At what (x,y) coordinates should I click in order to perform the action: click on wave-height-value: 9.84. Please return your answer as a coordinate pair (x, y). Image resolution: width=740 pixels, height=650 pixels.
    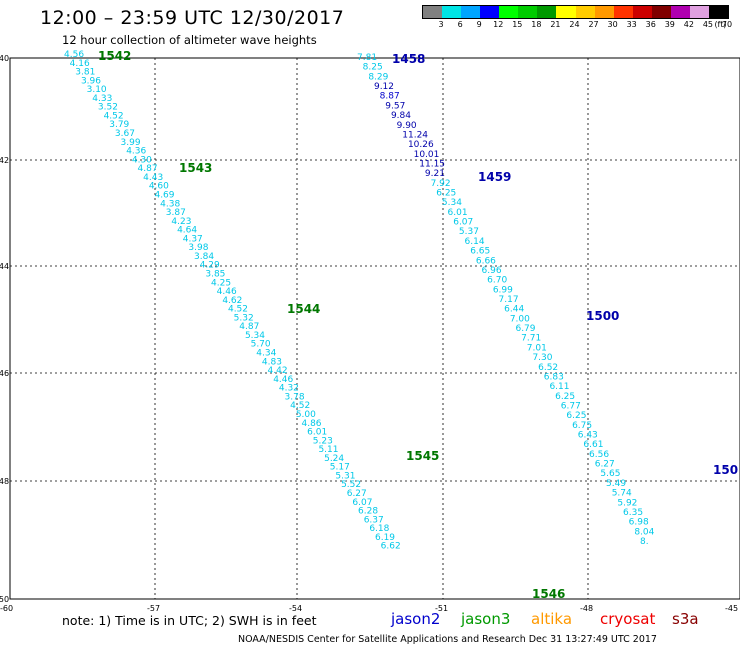
    Looking at the image, I should click on (401, 116).